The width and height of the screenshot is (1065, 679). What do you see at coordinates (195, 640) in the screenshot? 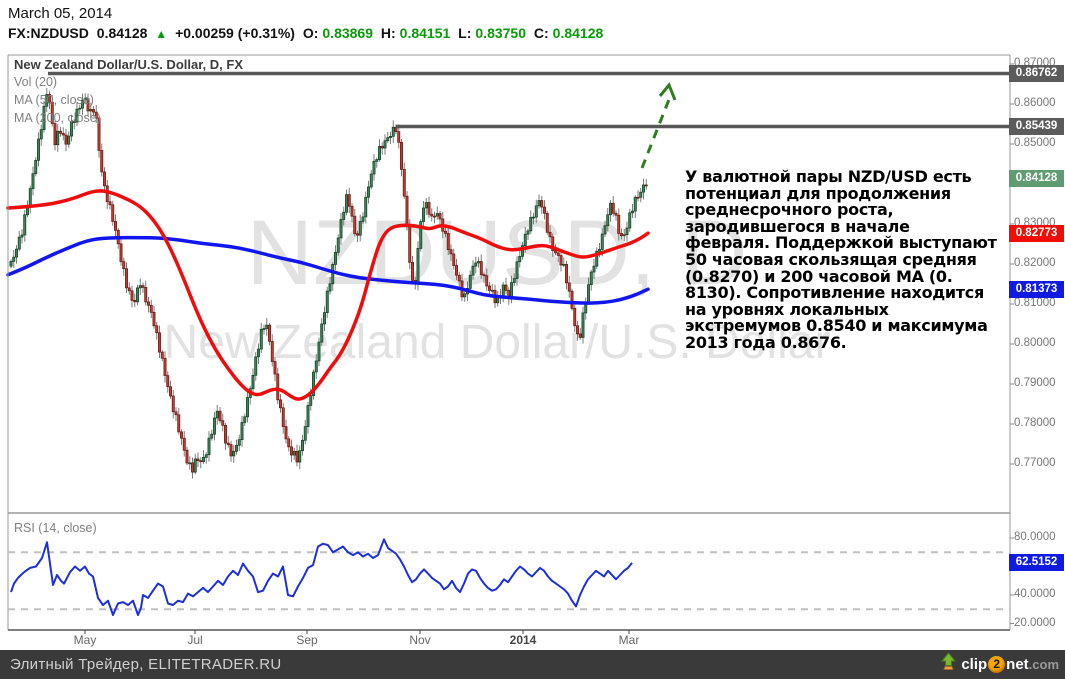
I see `x-axis-label: Jul` at bounding box center [195, 640].